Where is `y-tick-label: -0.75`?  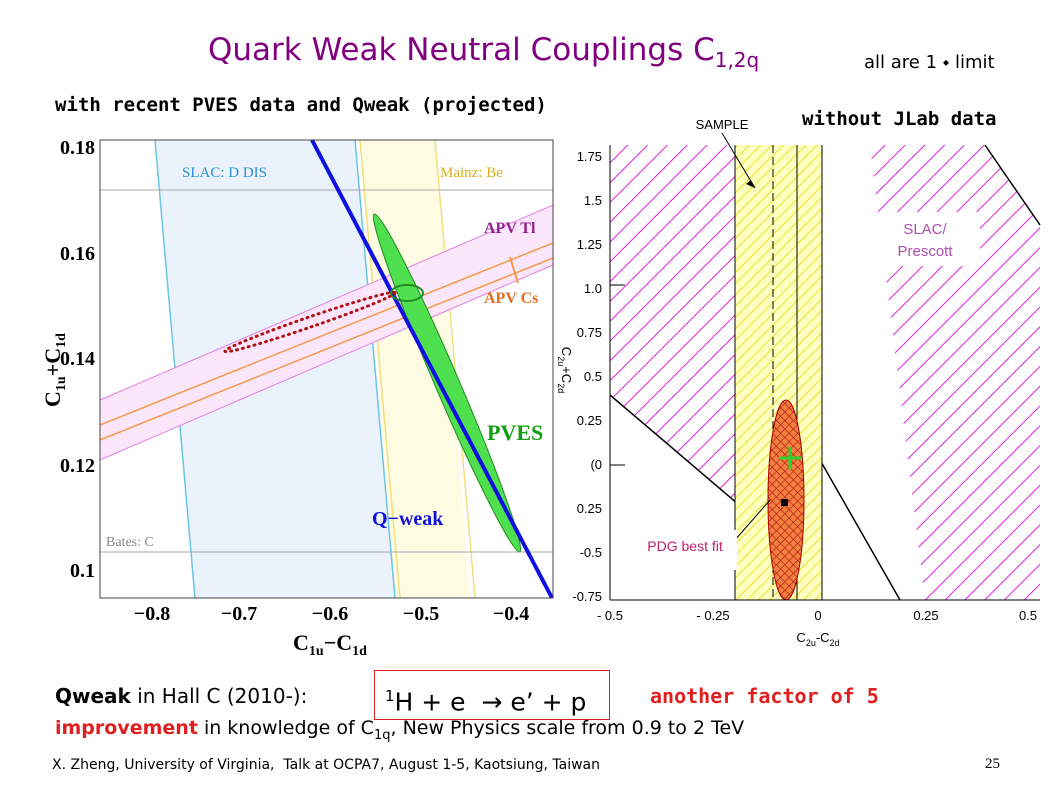
y-tick-label: -0.75 is located at coordinates (587, 596).